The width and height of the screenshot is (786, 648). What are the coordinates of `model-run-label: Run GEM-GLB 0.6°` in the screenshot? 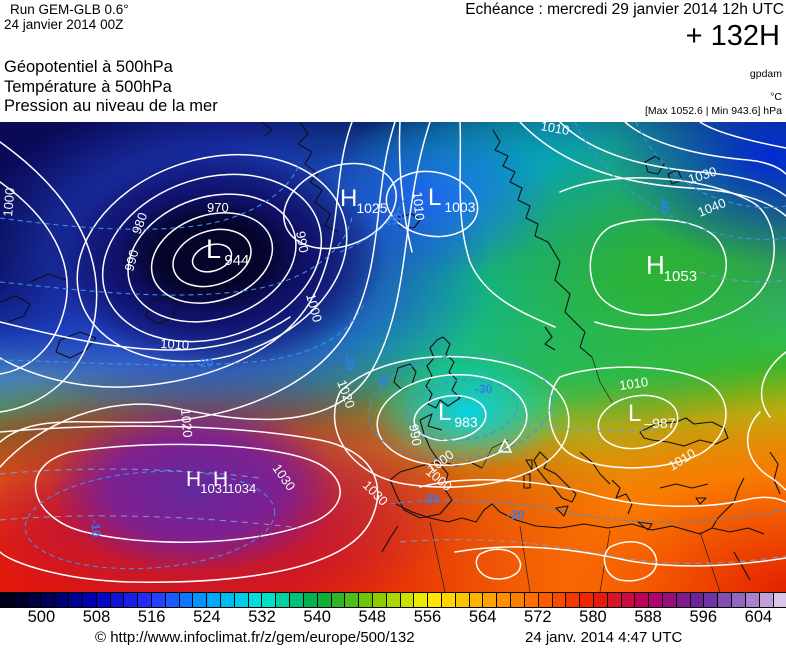 It's located at (69, 9).